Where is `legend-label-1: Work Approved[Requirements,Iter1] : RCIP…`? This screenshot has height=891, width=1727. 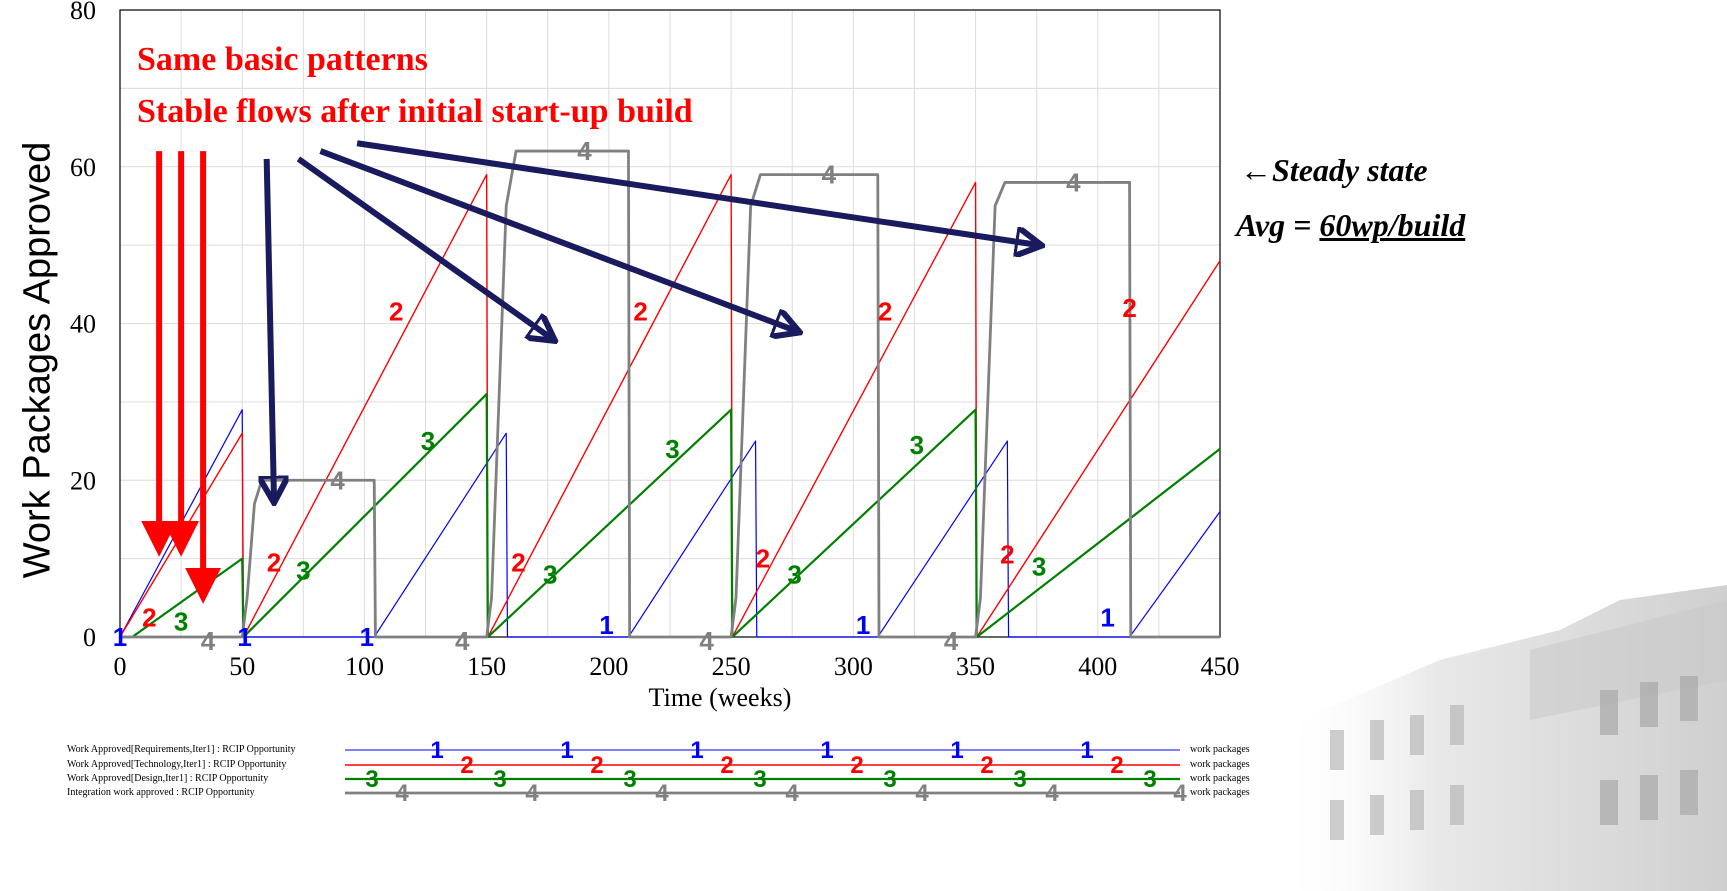
legend-label-1: Work Approved[Requirements,Iter1] : RCIP… is located at coordinates (181, 749).